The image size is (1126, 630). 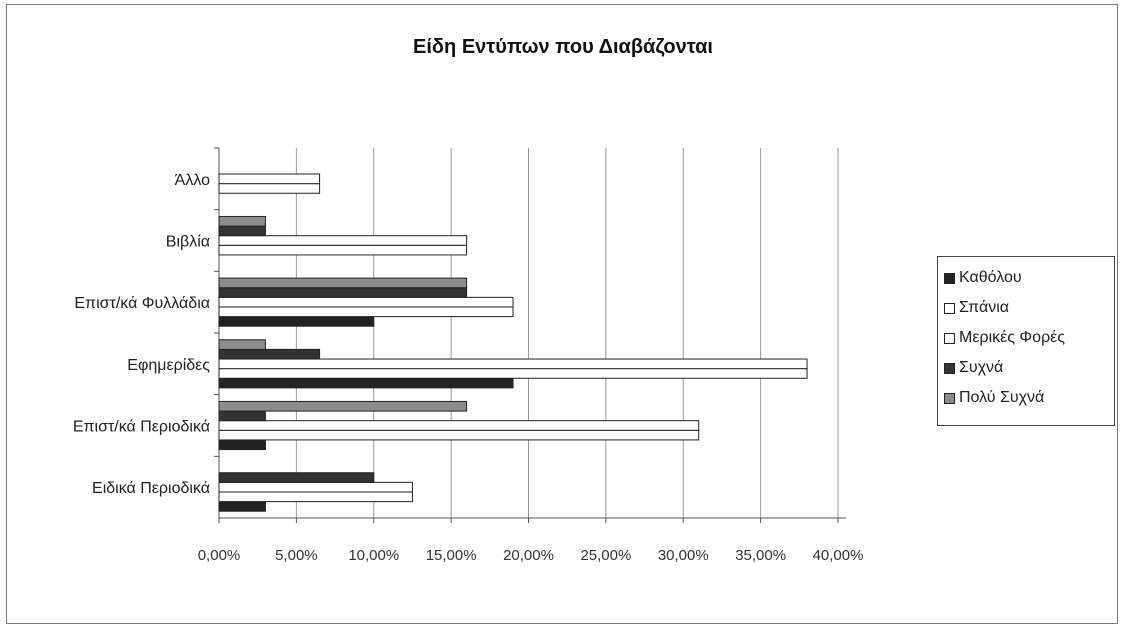 What do you see at coordinates (605, 555) in the screenshot?
I see `x-tick-label: 25,00%` at bounding box center [605, 555].